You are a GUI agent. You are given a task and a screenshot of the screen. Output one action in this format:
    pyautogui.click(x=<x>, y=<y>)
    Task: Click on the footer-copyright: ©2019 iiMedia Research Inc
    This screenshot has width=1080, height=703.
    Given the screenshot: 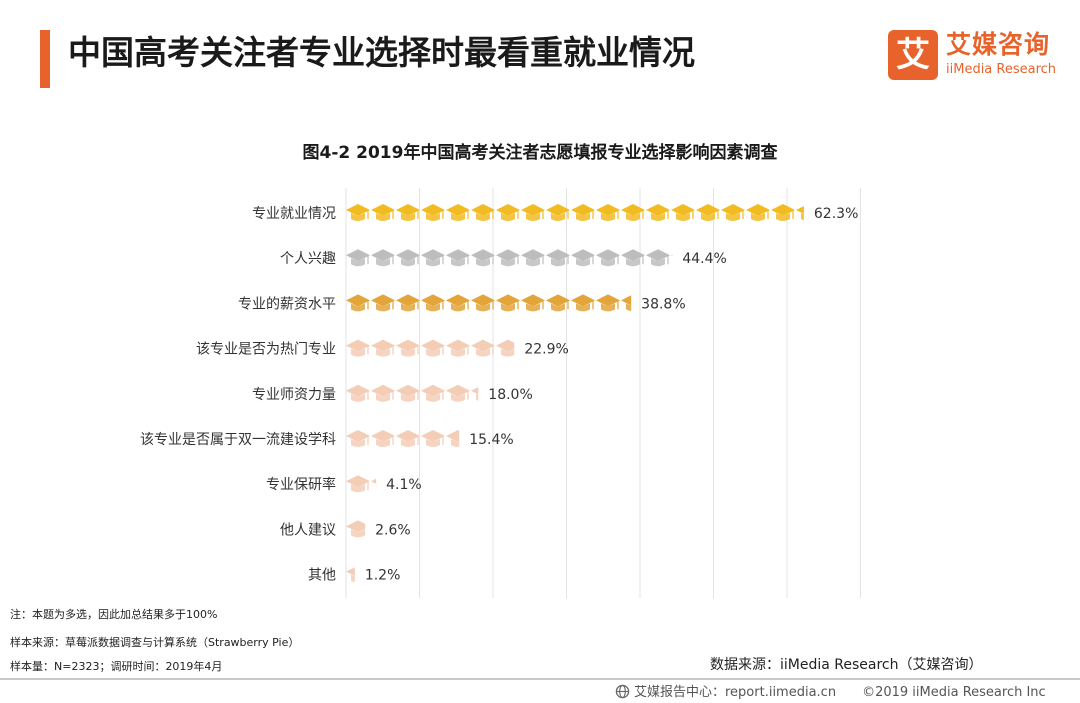 What is the action you would take?
    pyautogui.click(x=954, y=692)
    